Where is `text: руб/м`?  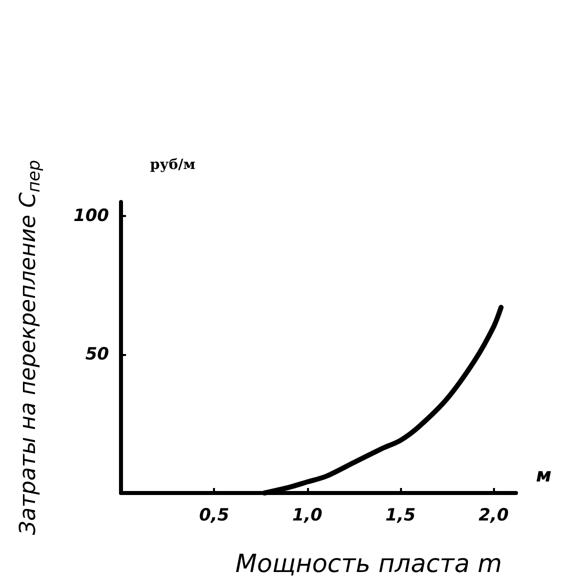 text: руб/м is located at coordinates (173, 165).